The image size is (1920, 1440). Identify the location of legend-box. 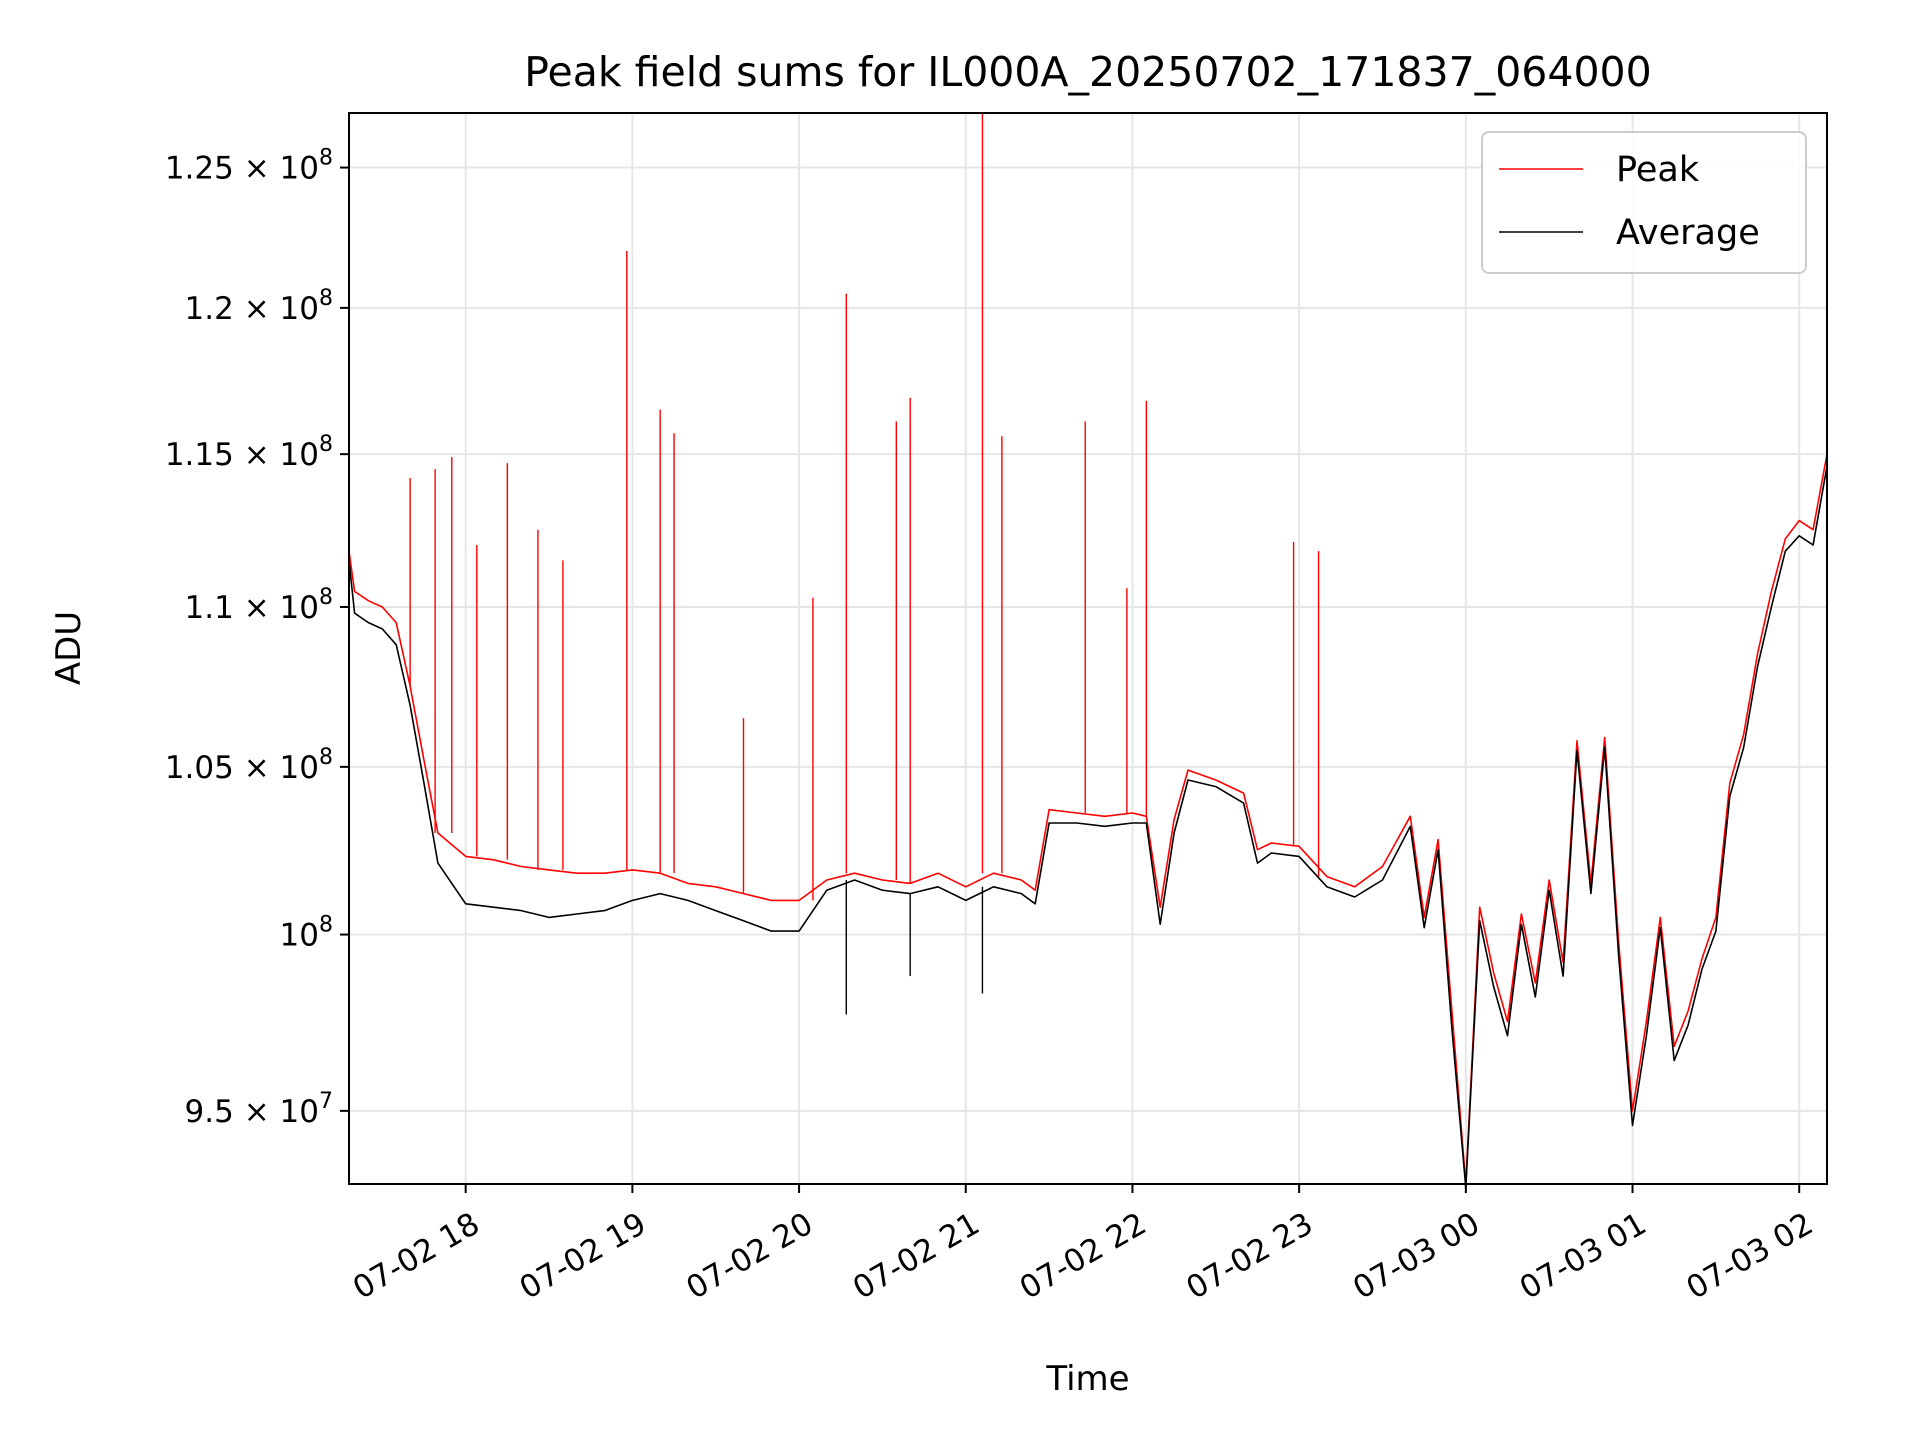
(1644, 202).